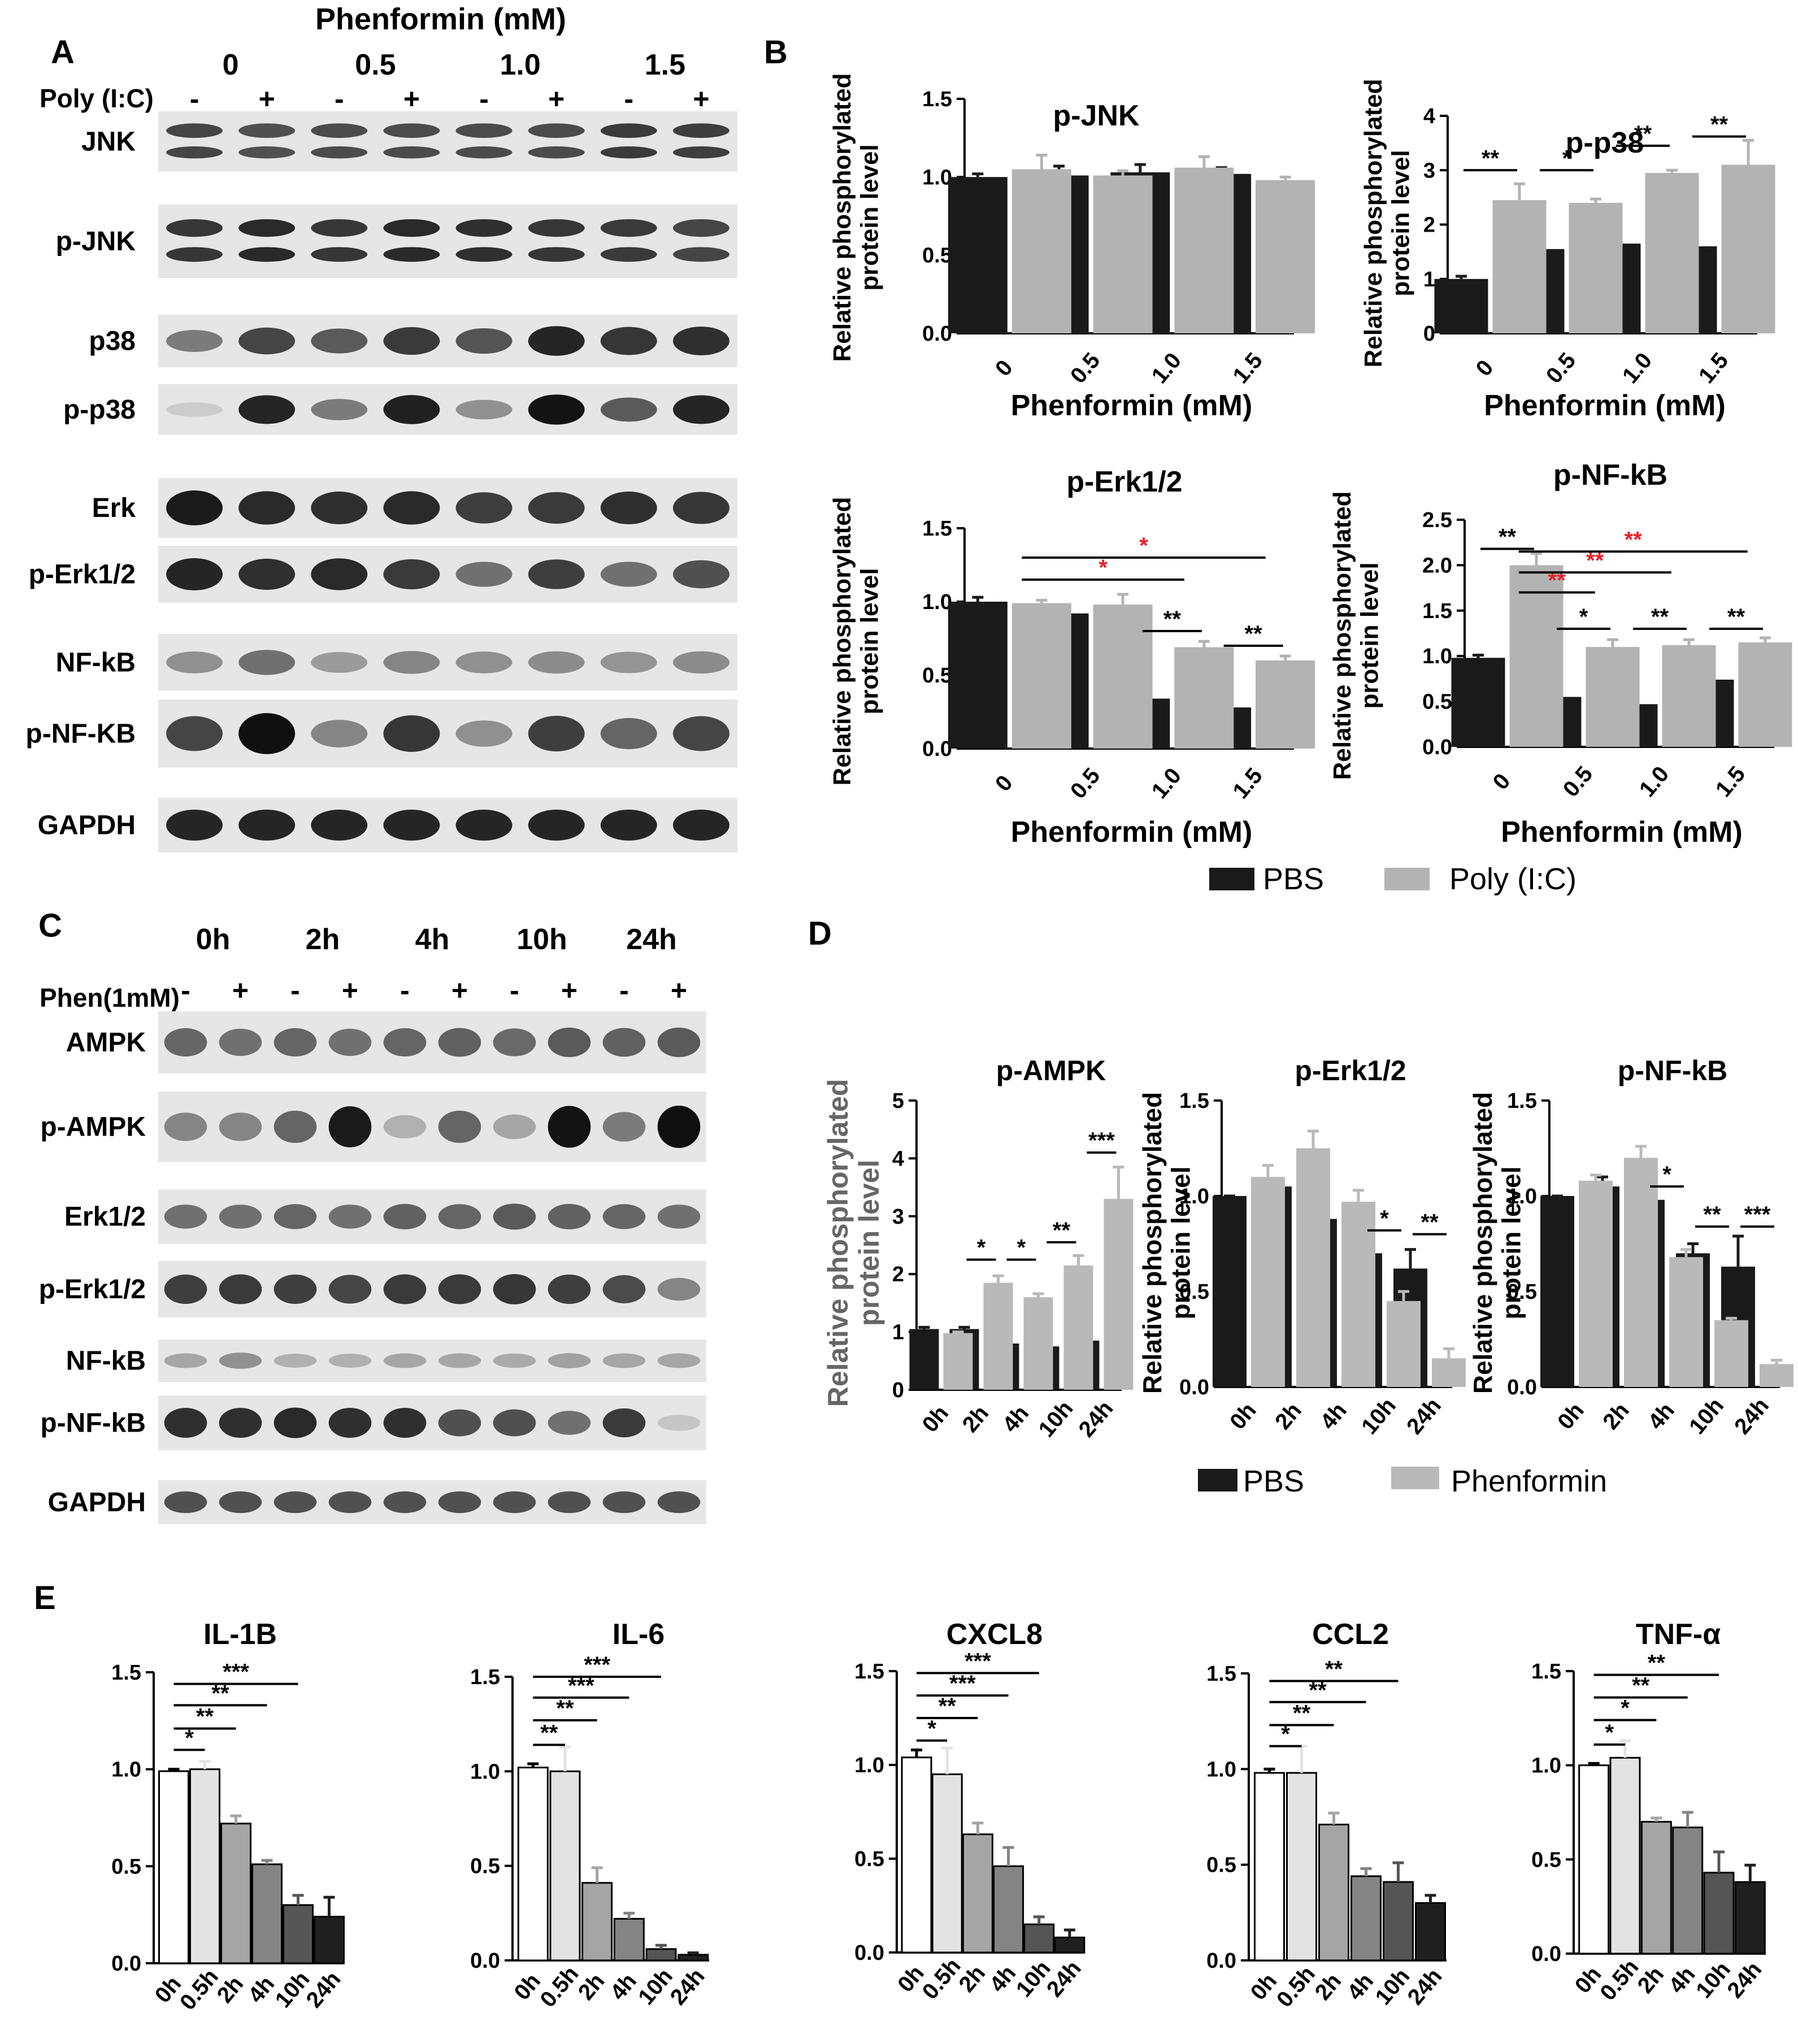 The image size is (1798, 2044). Describe the element at coordinates (96, 242) in the screenshot. I see `blot-row-label: p-JNK` at that location.